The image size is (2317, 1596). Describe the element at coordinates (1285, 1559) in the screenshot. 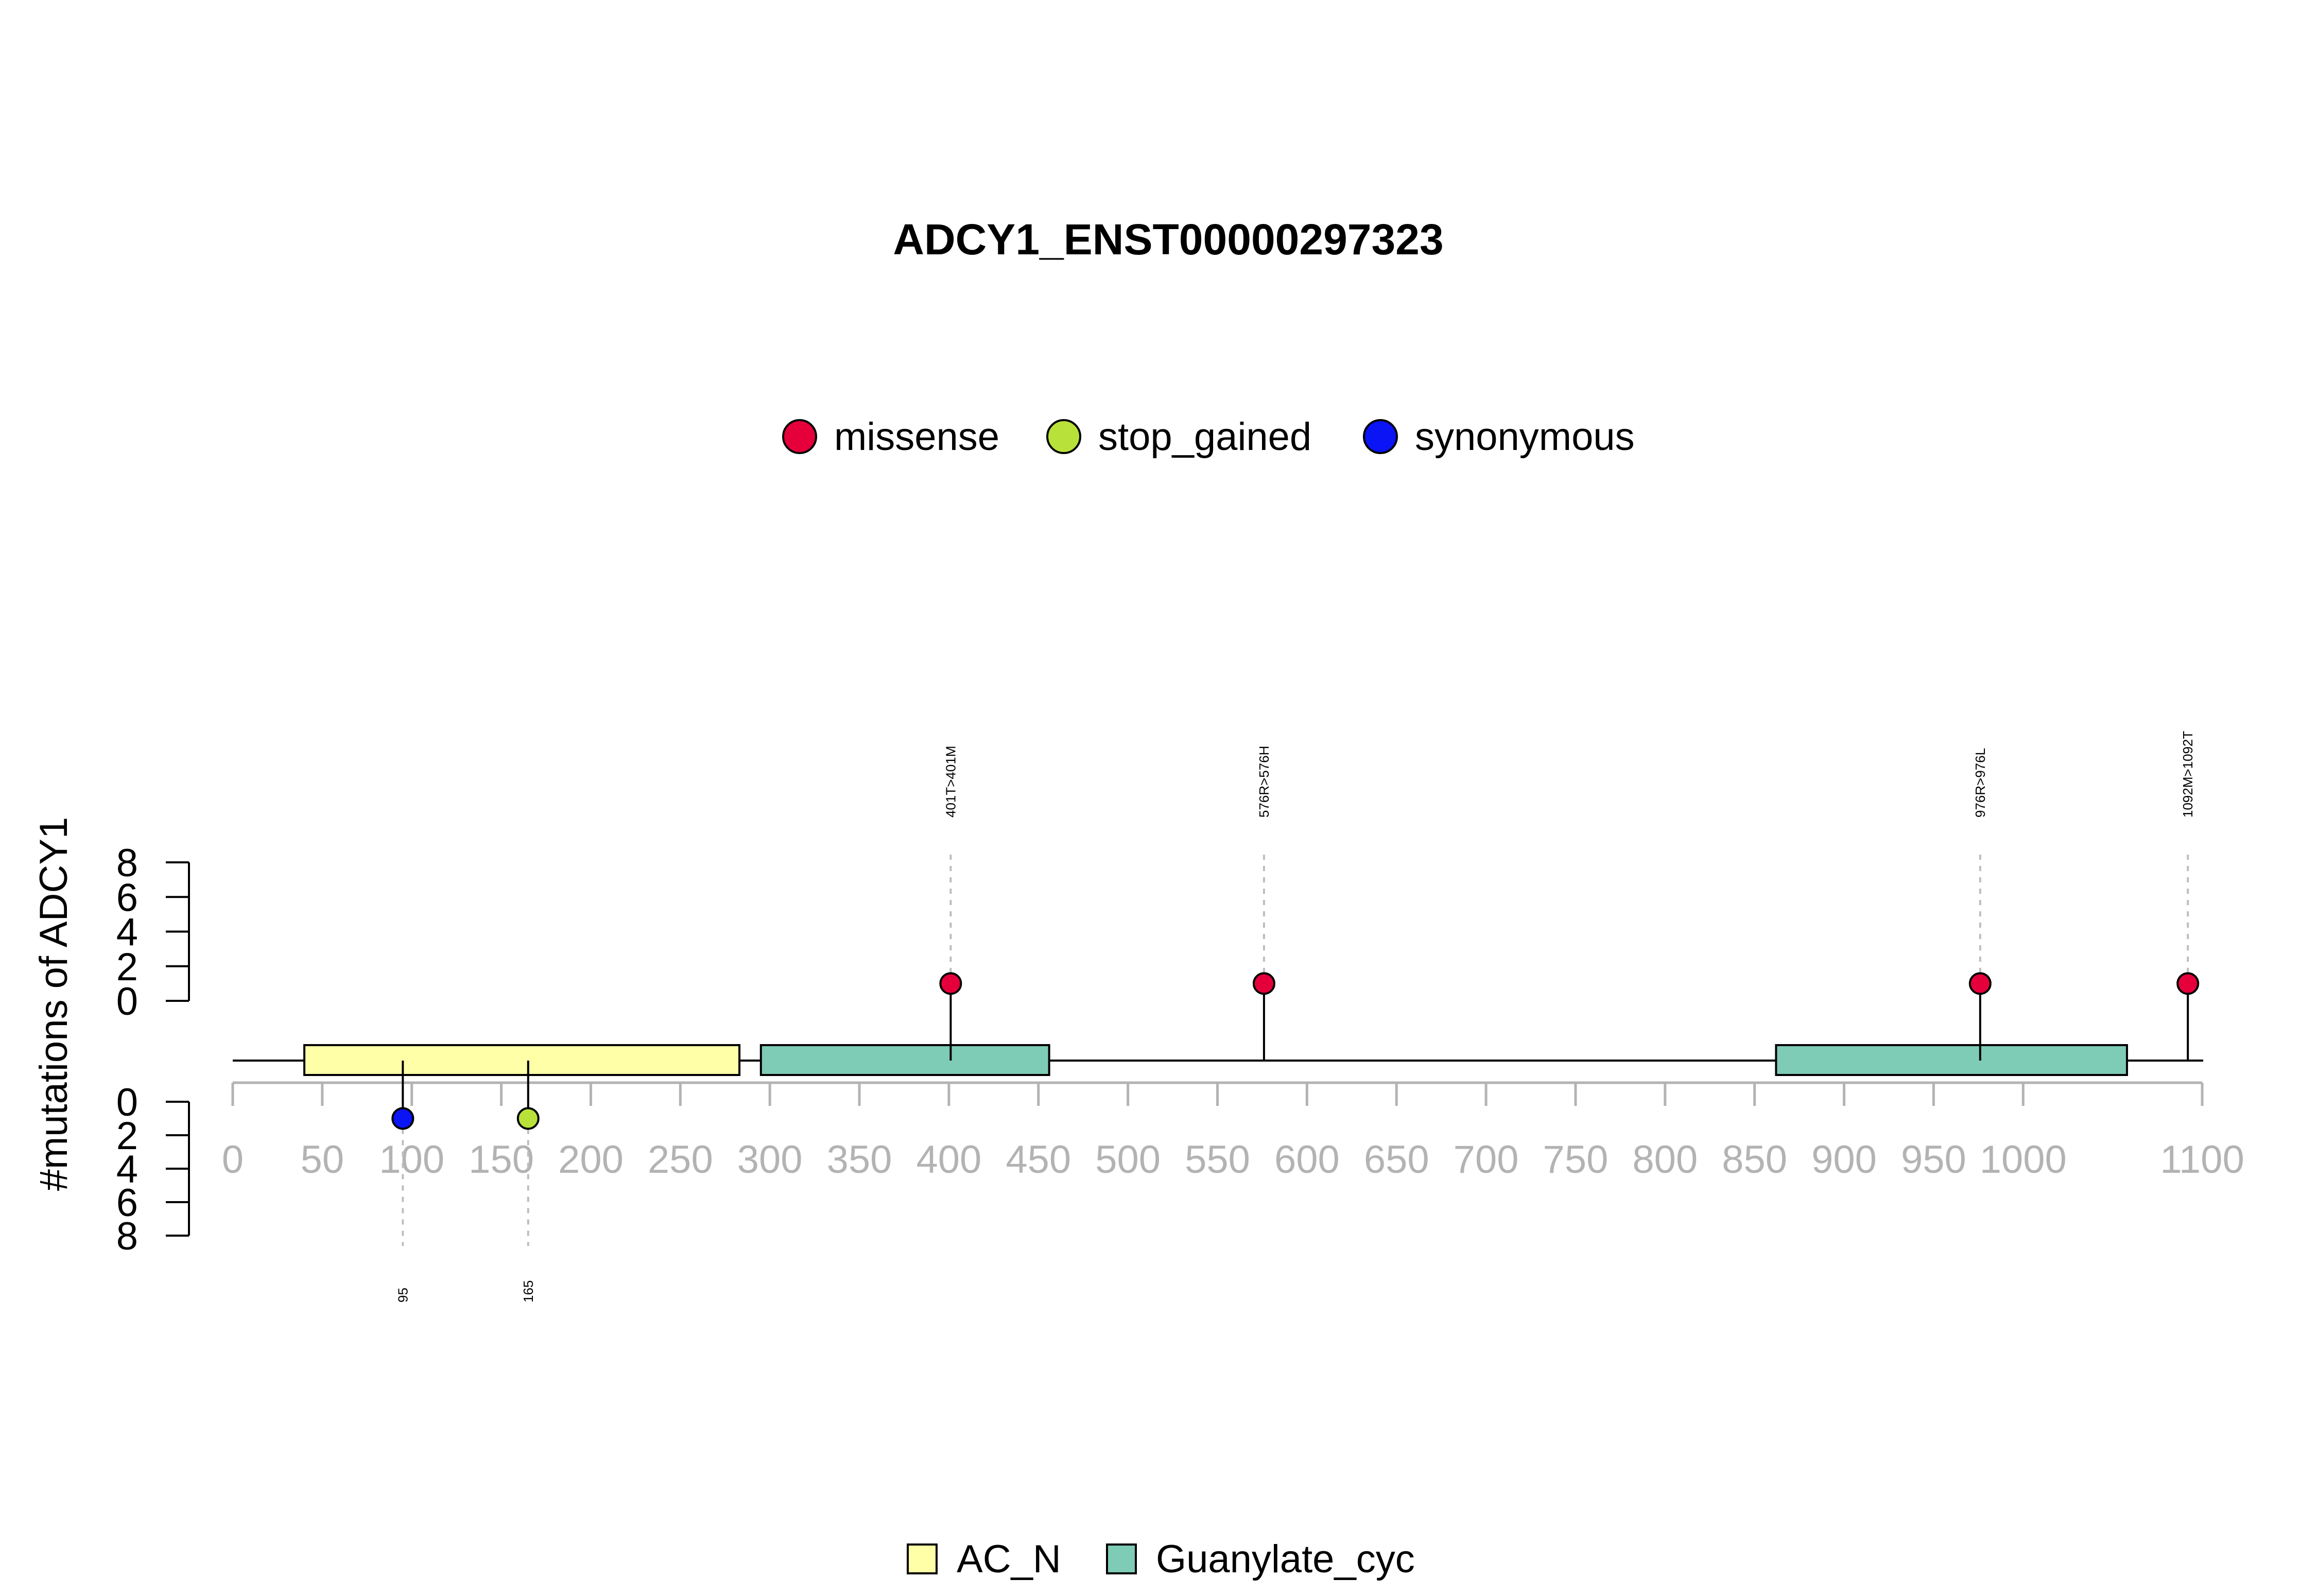

I see `domain-legend-label-guanylate-cyc: Guanylate_cyc` at that location.